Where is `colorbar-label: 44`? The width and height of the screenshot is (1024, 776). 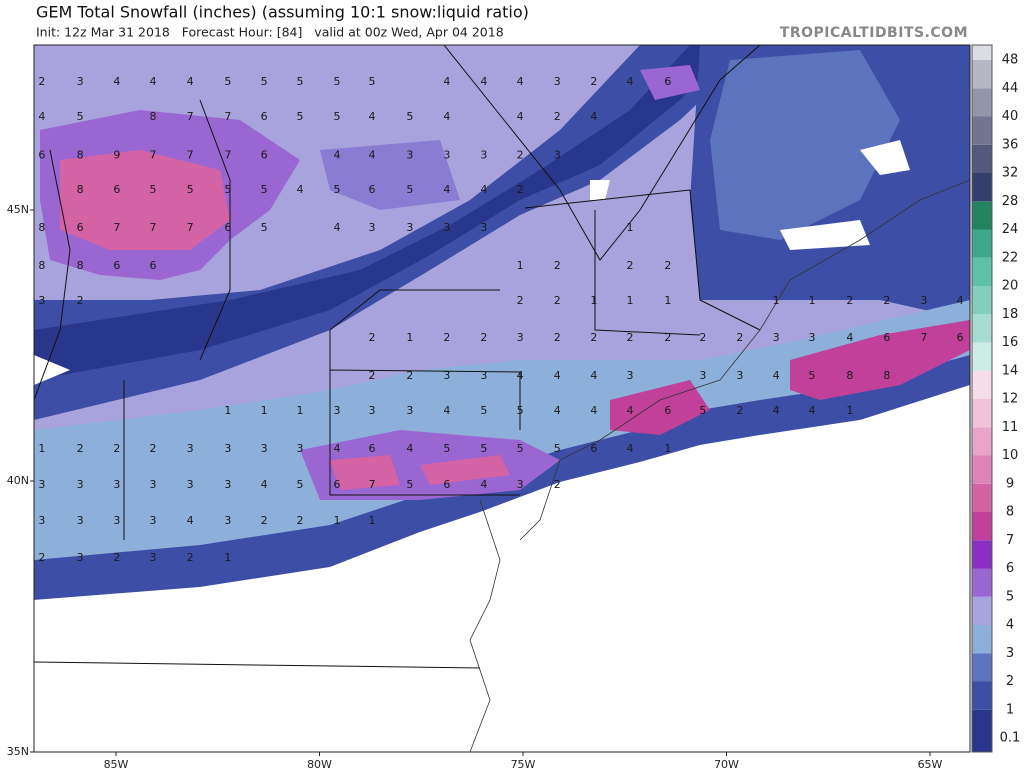 colorbar-label: 44 is located at coordinates (1010, 88).